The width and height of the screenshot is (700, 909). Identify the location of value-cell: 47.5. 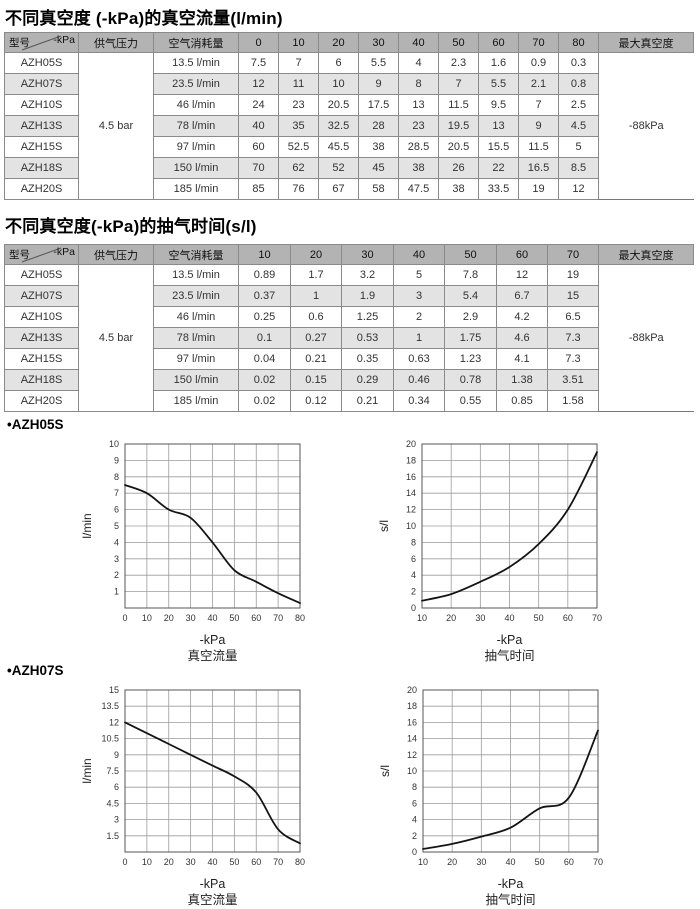
(418, 189).